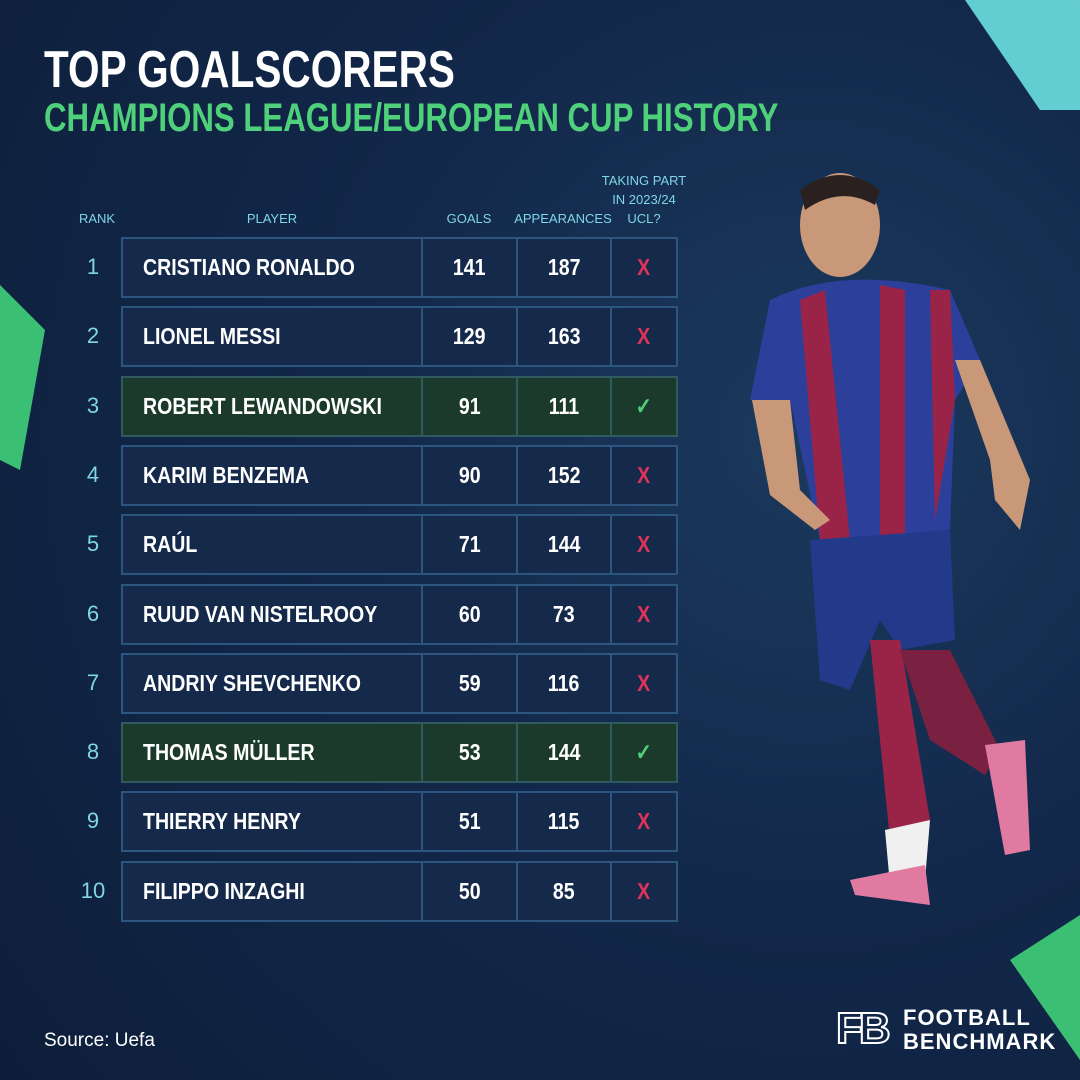  What do you see at coordinates (563, 218) in the screenshot?
I see `column-header: APPEARANCES` at bounding box center [563, 218].